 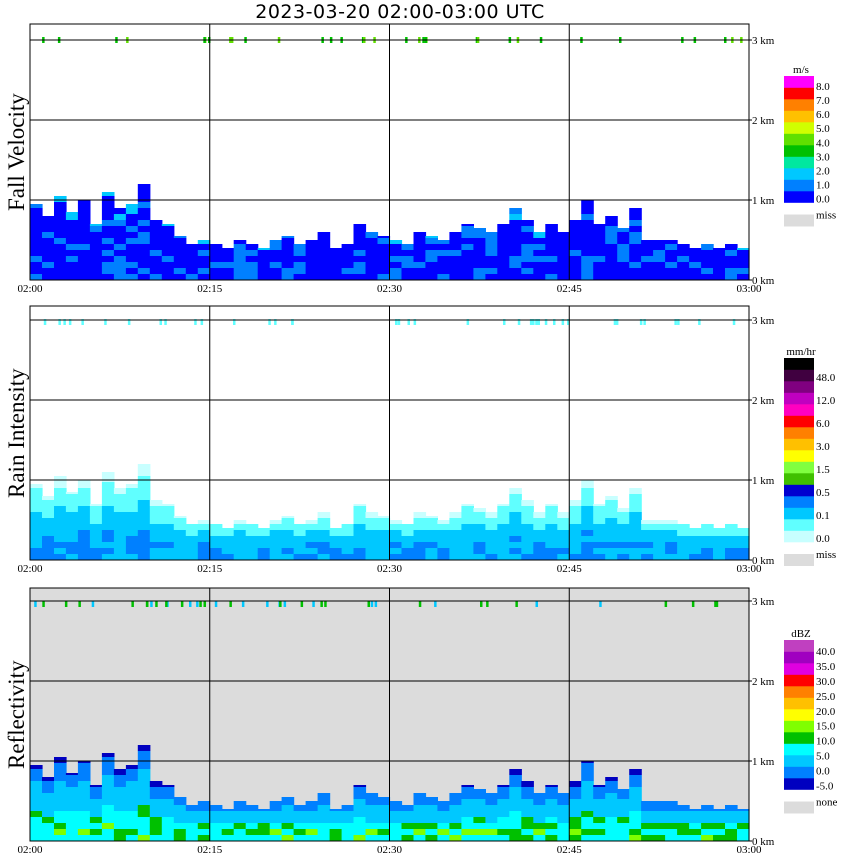 I want to click on time-tick-label: 02:30, so click(x=390, y=289).